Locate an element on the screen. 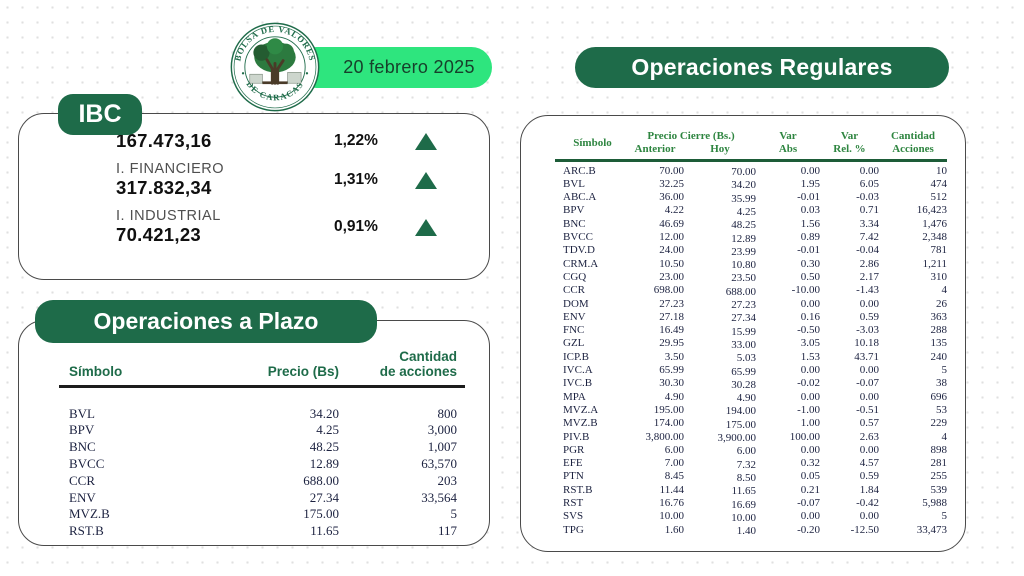 This screenshot has width=1024, height=576. reg-cell-var-rel: 0.57 is located at coordinates (869, 423).